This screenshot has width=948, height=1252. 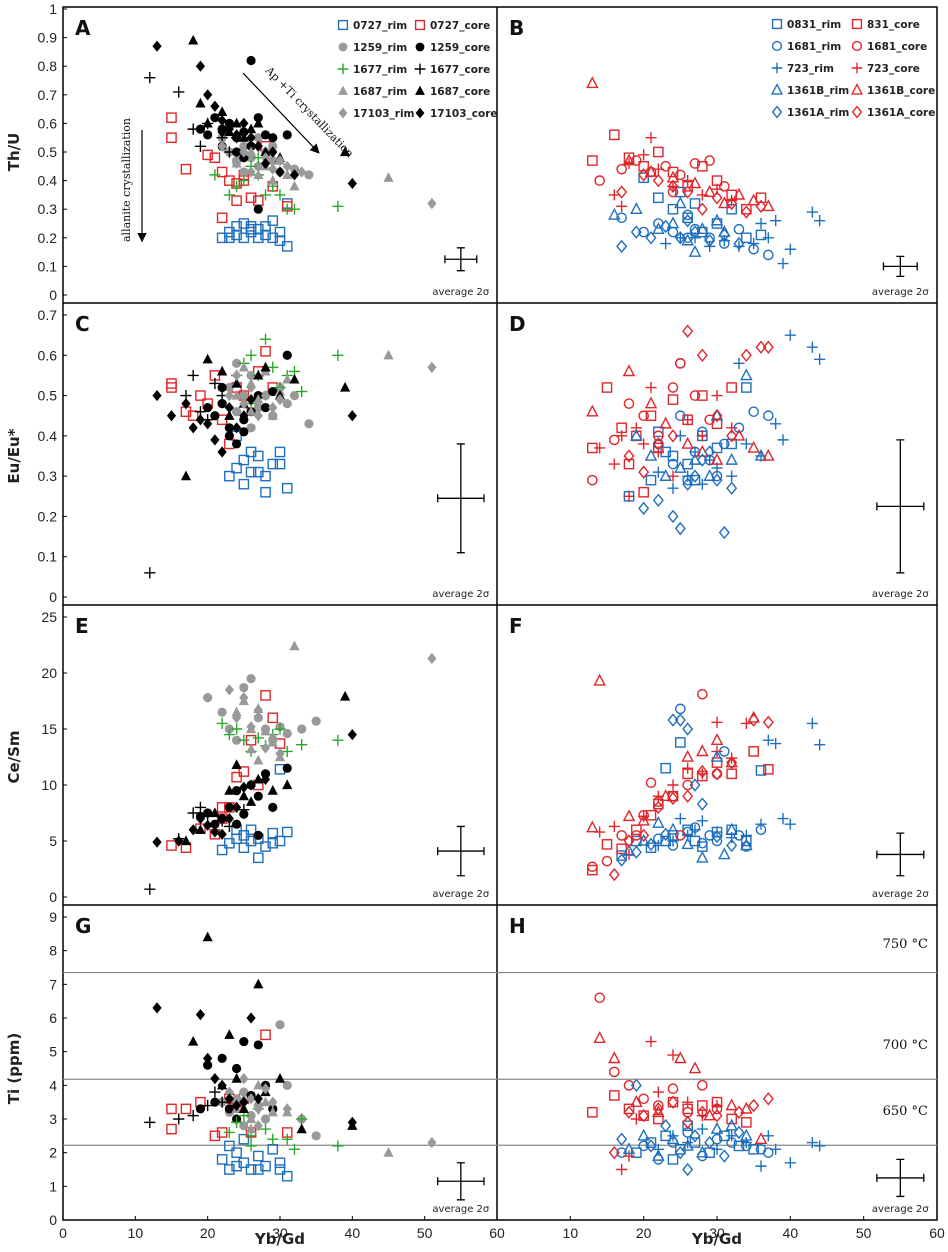 I want to click on y-tick-label: 0.5, so click(x=48, y=396).